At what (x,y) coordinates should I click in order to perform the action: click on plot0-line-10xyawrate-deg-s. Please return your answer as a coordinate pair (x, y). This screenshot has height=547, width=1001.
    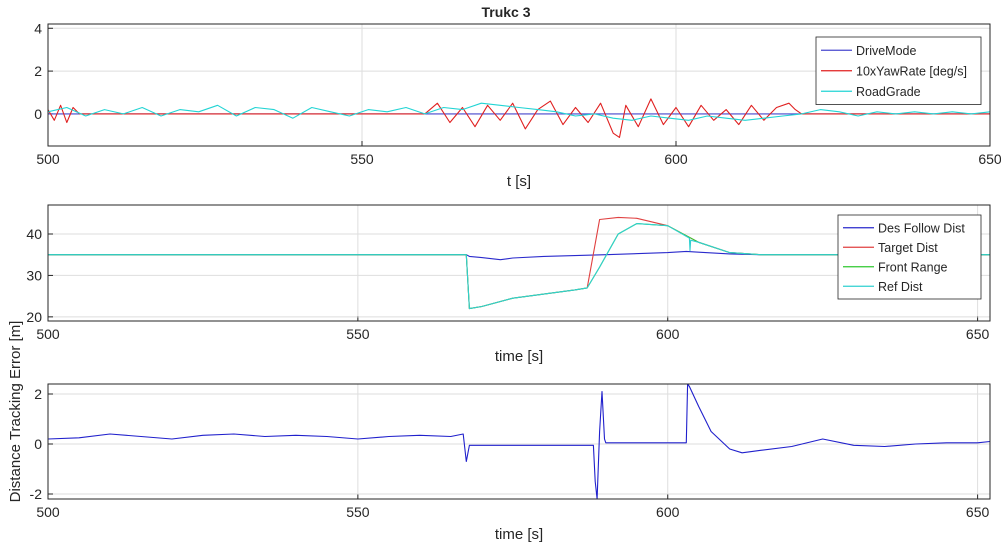
    Looking at the image, I should click on (518, 118).